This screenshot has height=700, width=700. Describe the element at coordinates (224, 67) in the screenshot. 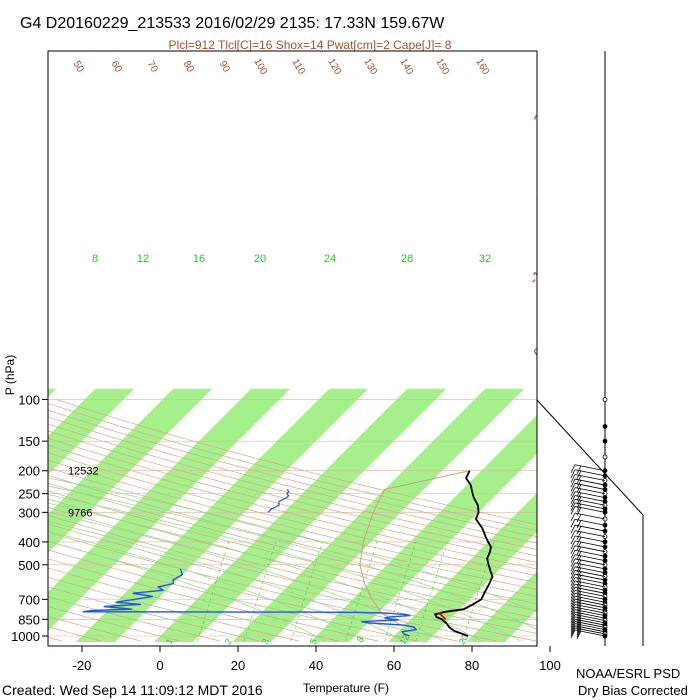

I see `dry-adiabat-label: 90` at that location.